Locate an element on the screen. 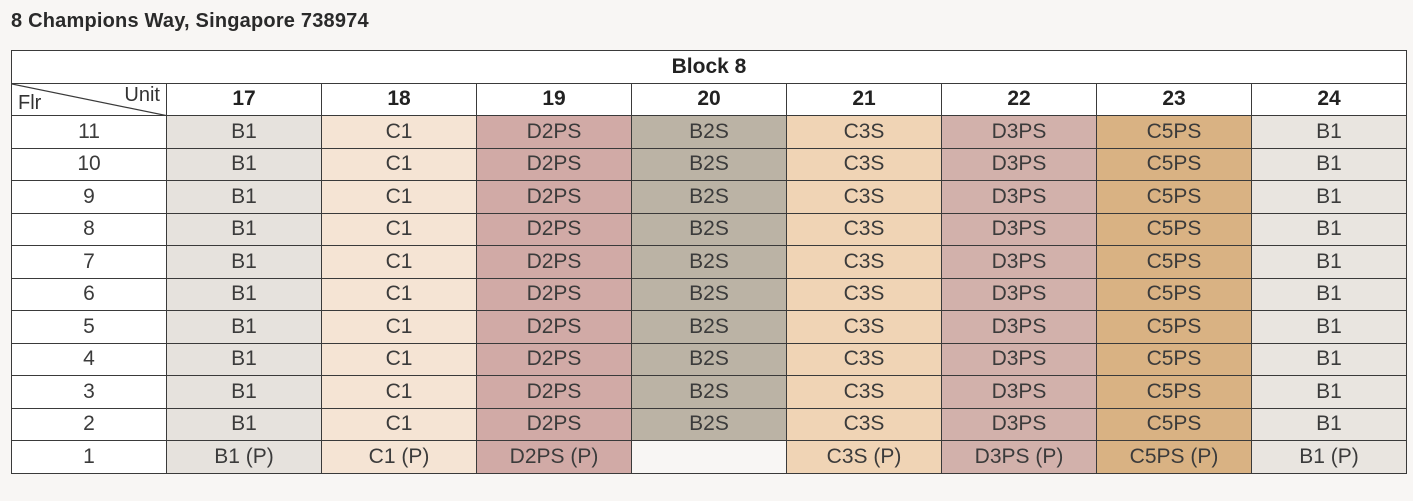 This screenshot has height=501, width=1413. floor-row: 4 B1 C1 D2PS B2S C3S D3PS C5PS B1 is located at coordinates (709, 359).